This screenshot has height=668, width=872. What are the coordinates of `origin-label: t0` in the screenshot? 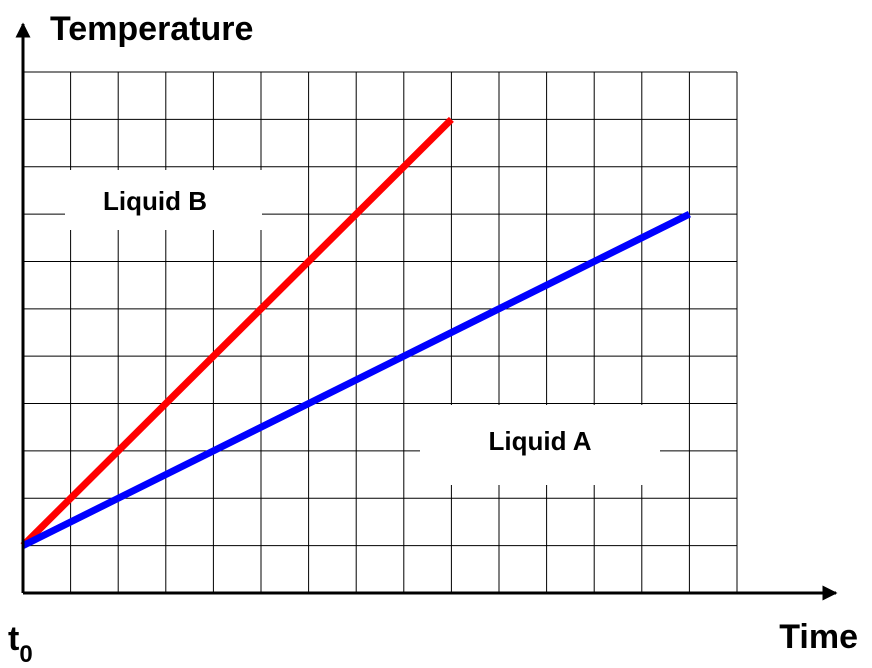 It's located at (20, 644).